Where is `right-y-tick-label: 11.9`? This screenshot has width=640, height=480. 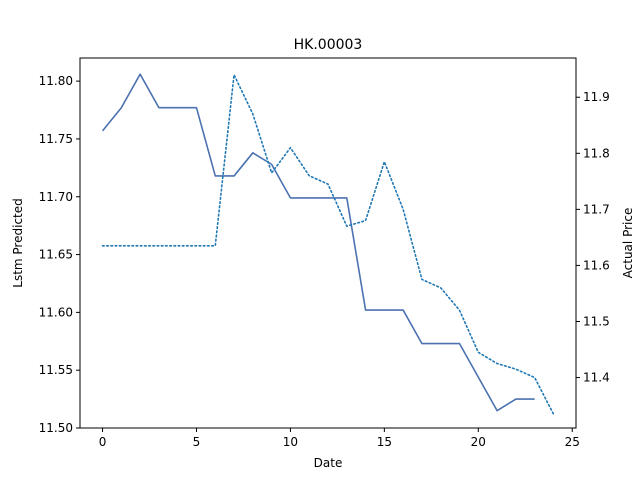
right-y-tick-label: 11.9 is located at coordinates (596, 97).